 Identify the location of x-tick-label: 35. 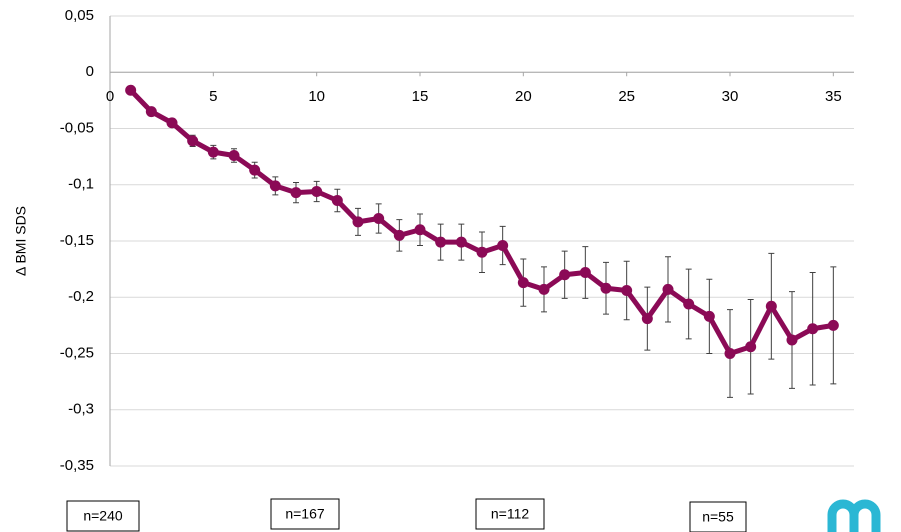
(833, 96).